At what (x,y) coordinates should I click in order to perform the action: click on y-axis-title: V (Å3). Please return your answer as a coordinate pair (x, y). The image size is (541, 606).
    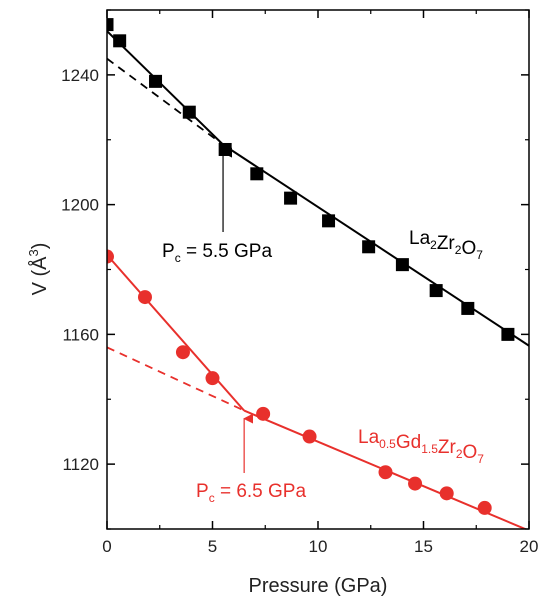
    Looking at the image, I should click on (38, 269).